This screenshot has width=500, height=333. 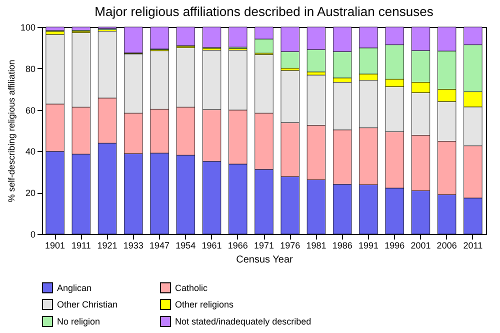 What do you see at coordinates (265, 260) in the screenshot?
I see `x-axis-title: Census Year` at bounding box center [265, 260].